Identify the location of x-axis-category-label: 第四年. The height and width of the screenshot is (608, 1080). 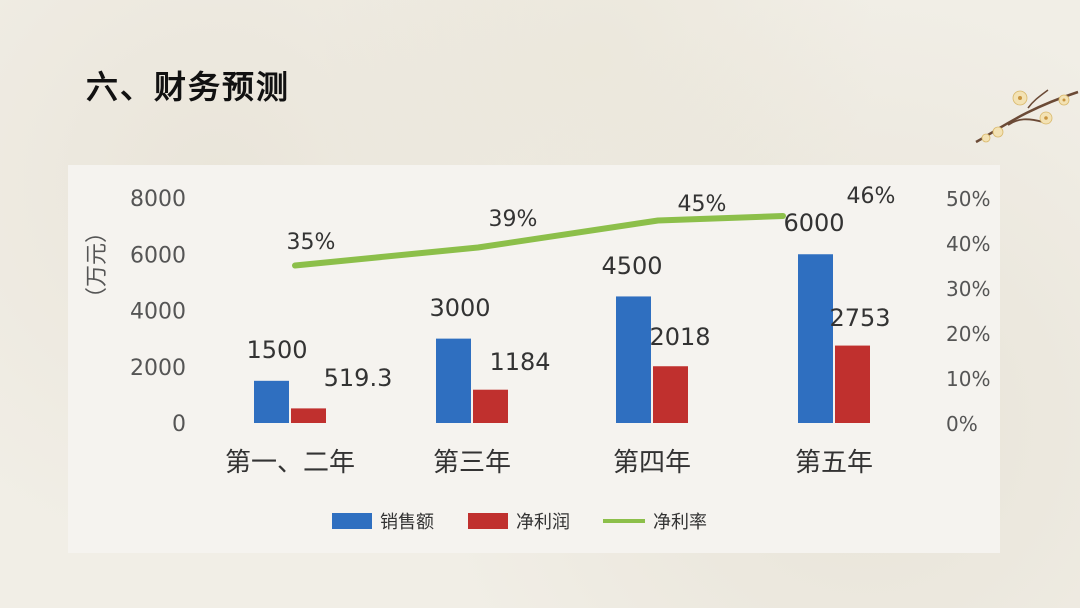
(652, 463).